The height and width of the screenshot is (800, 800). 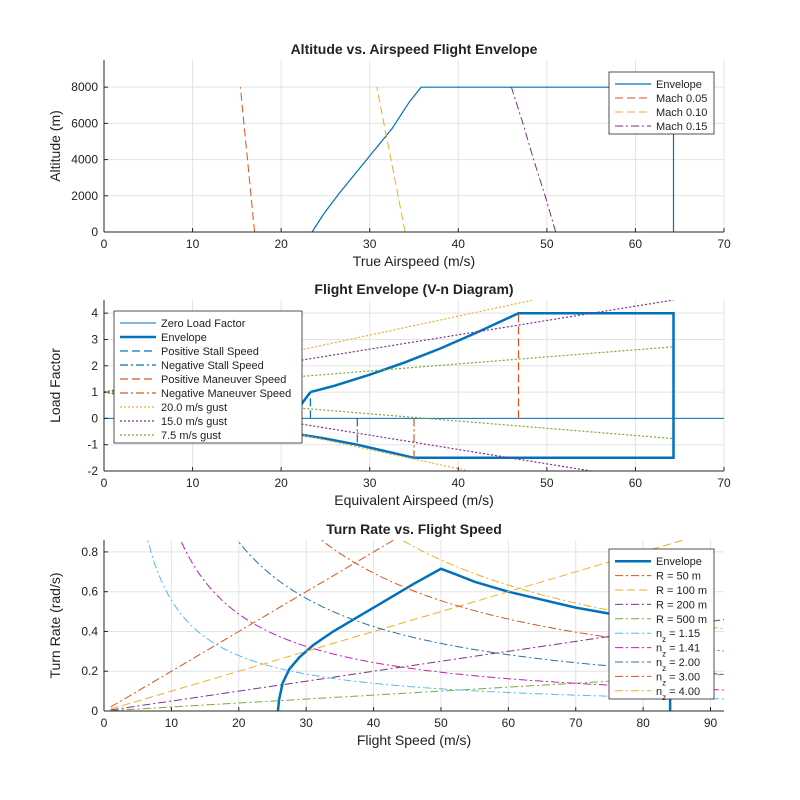 I want to click on legend-entry: Mach 0.05, so click(x=681, y=99).